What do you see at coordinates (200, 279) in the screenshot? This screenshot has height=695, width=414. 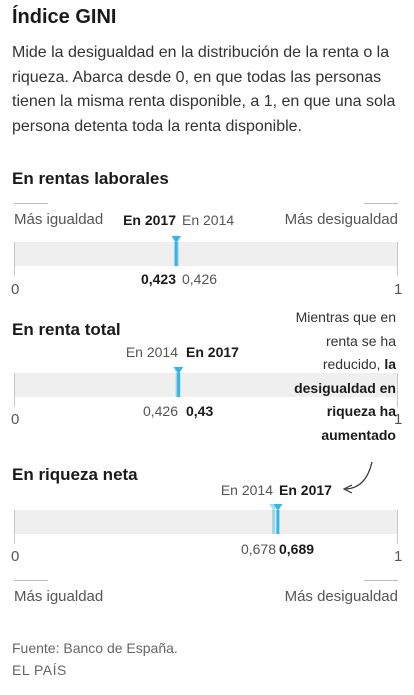 I see `chart-1-value-2014: 0,426` at bounding box center [200, 279].